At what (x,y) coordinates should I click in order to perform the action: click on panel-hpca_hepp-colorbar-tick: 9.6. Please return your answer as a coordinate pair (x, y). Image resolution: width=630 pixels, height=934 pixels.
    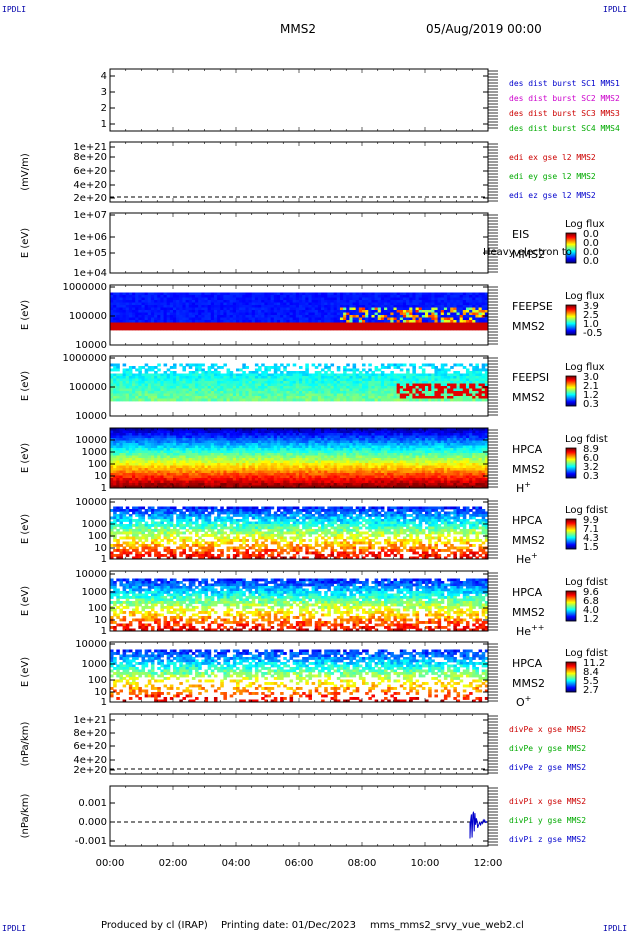
    Looking at the image, I should click on (591, 592).